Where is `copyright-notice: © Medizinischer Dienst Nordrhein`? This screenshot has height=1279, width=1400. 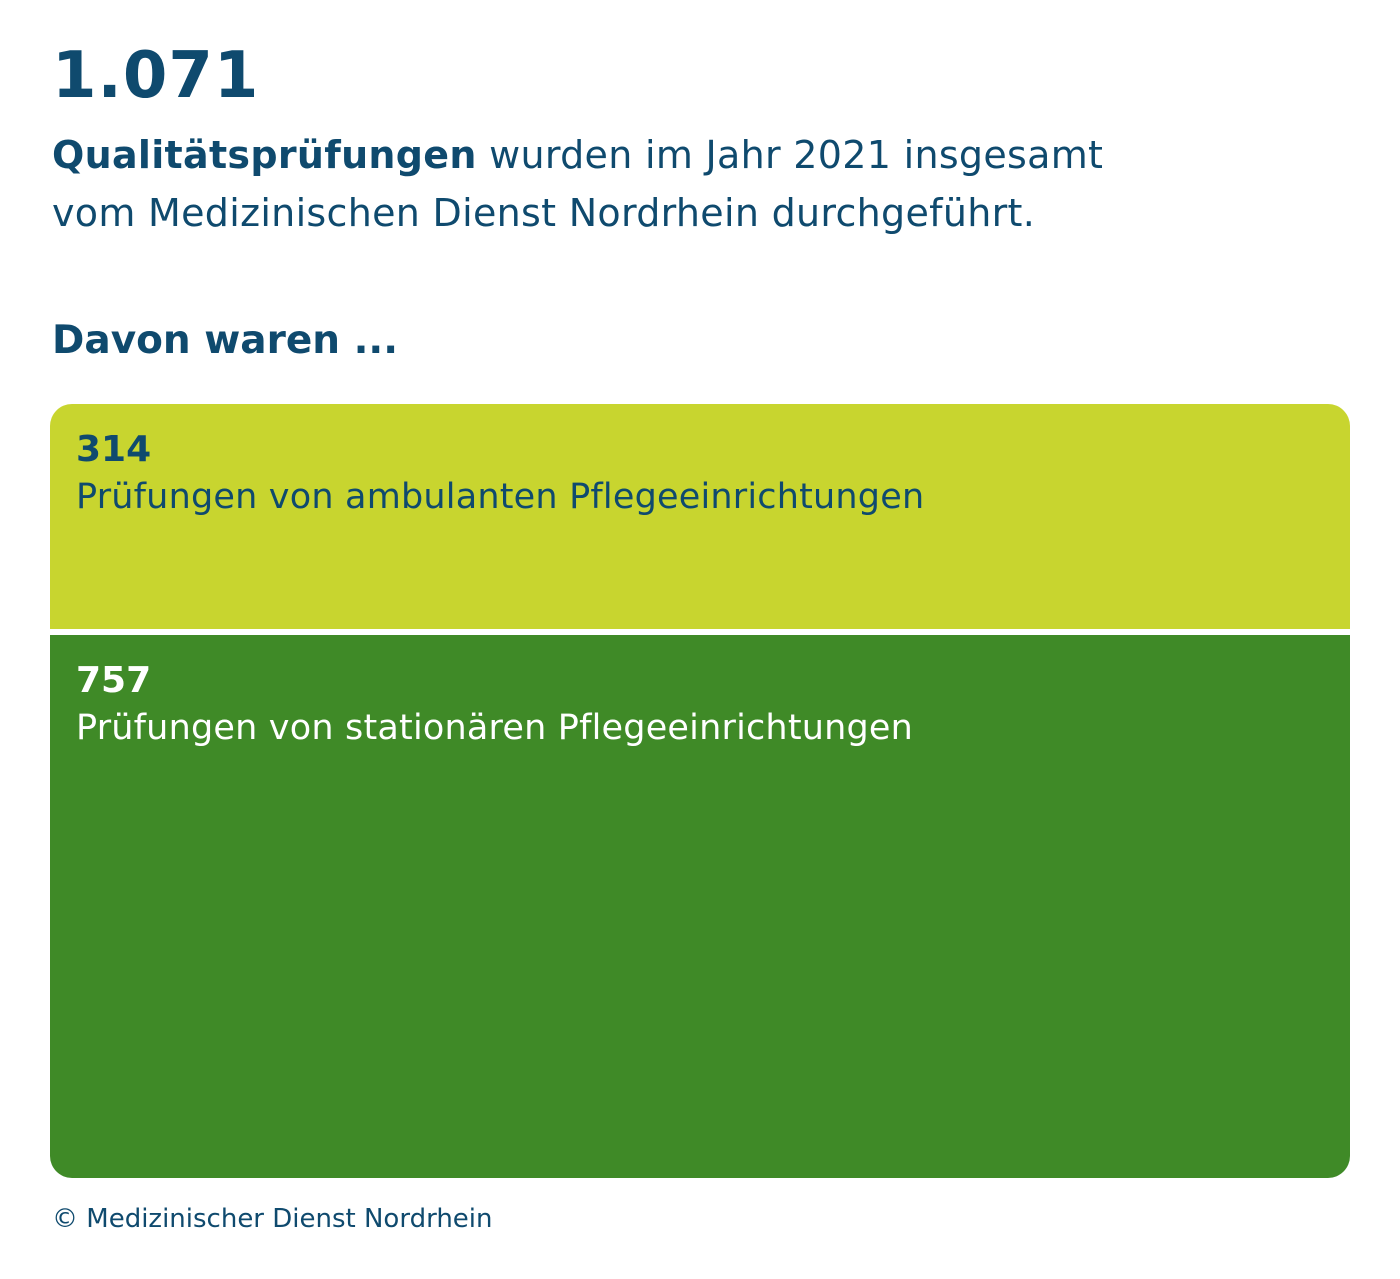
copyright-notice: © Medizinischer Dienst Nordrhein is located at coordinates (272, 1219).